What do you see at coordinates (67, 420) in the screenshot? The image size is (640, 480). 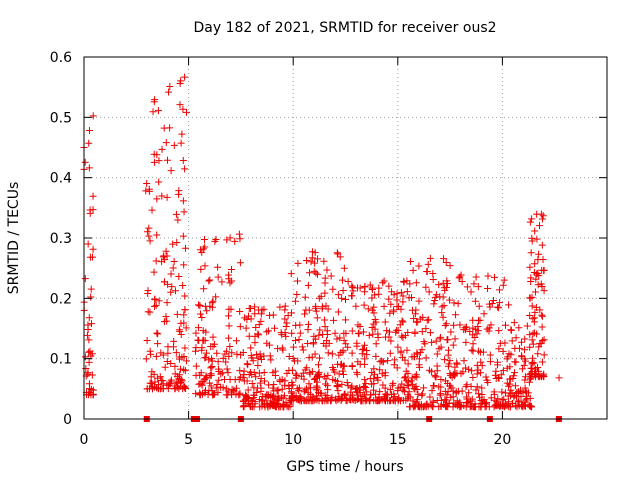 I see `y-tick-label: 0` at bounding box center [67, 420].